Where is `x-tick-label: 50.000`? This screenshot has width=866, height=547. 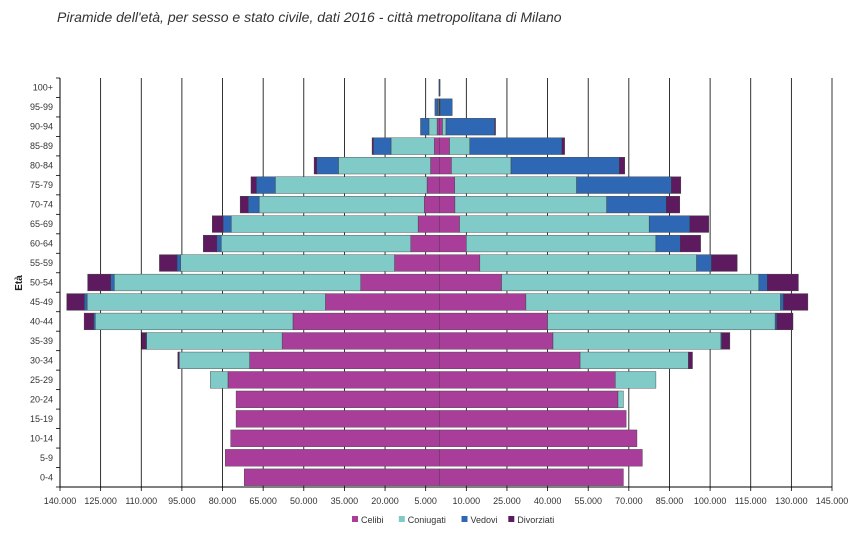
x-tick-label: 50.000 is located at coordinates (304, 501).